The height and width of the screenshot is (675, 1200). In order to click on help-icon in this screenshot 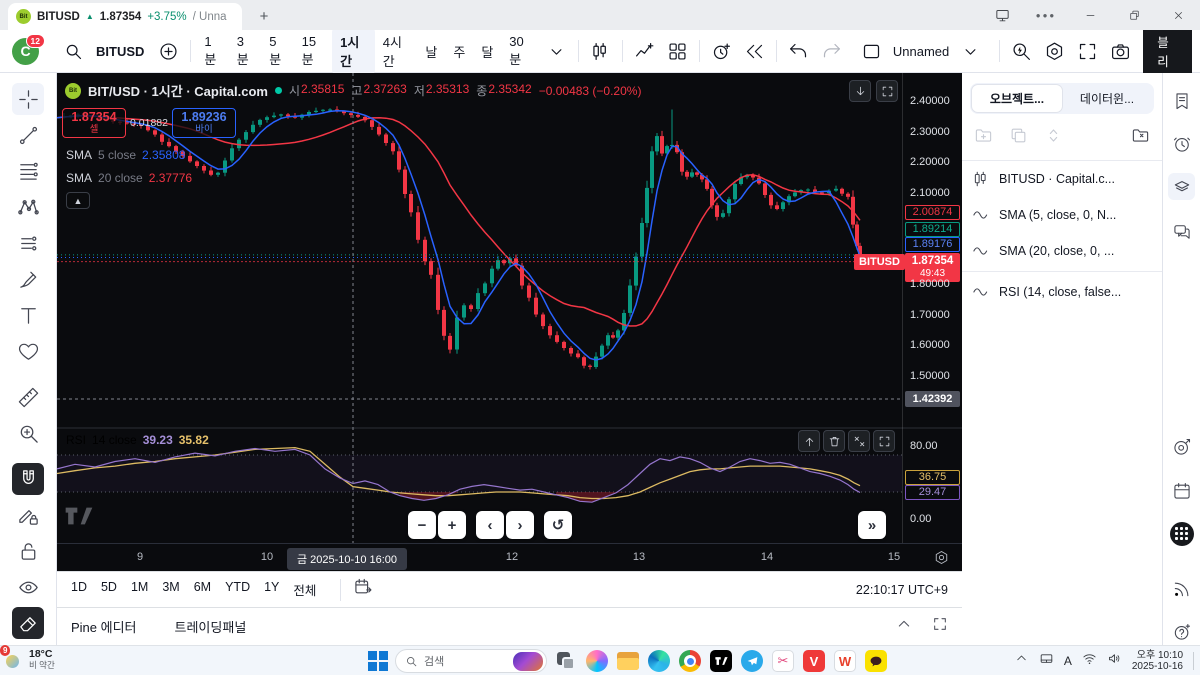, I will do `click(1181, 631)`.